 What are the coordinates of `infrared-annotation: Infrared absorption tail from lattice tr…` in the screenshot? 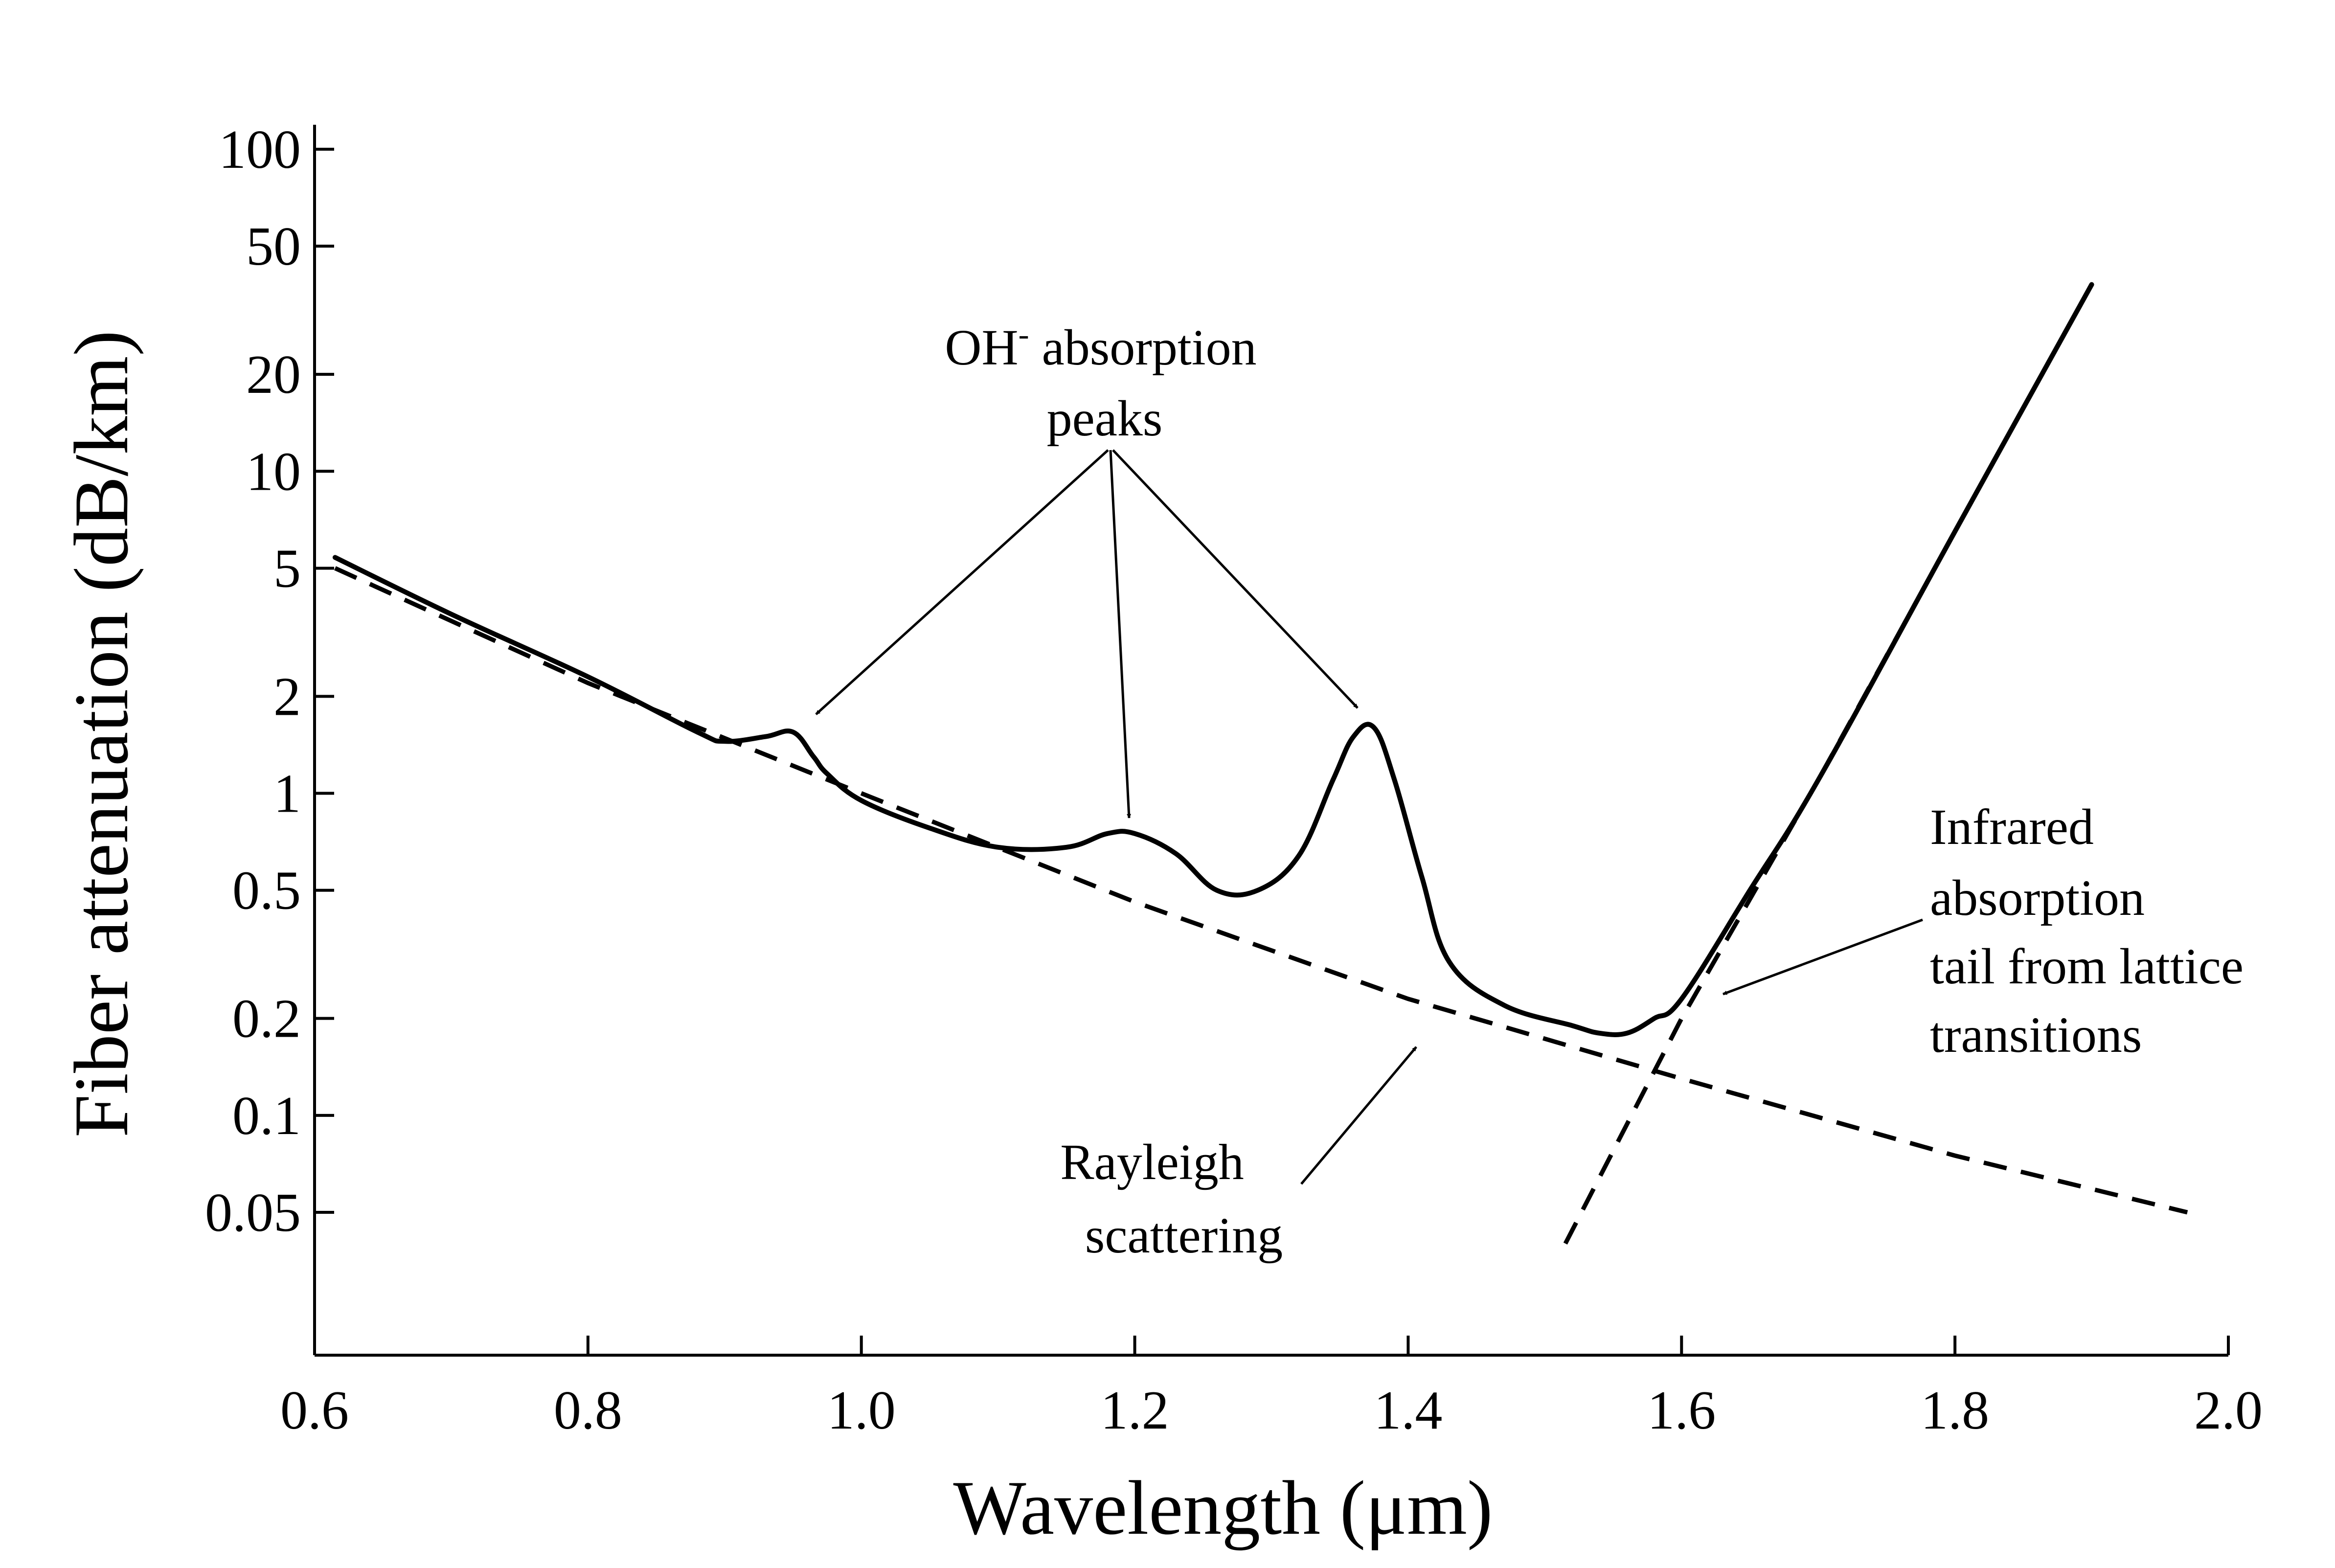 It's located at (1983, 931).